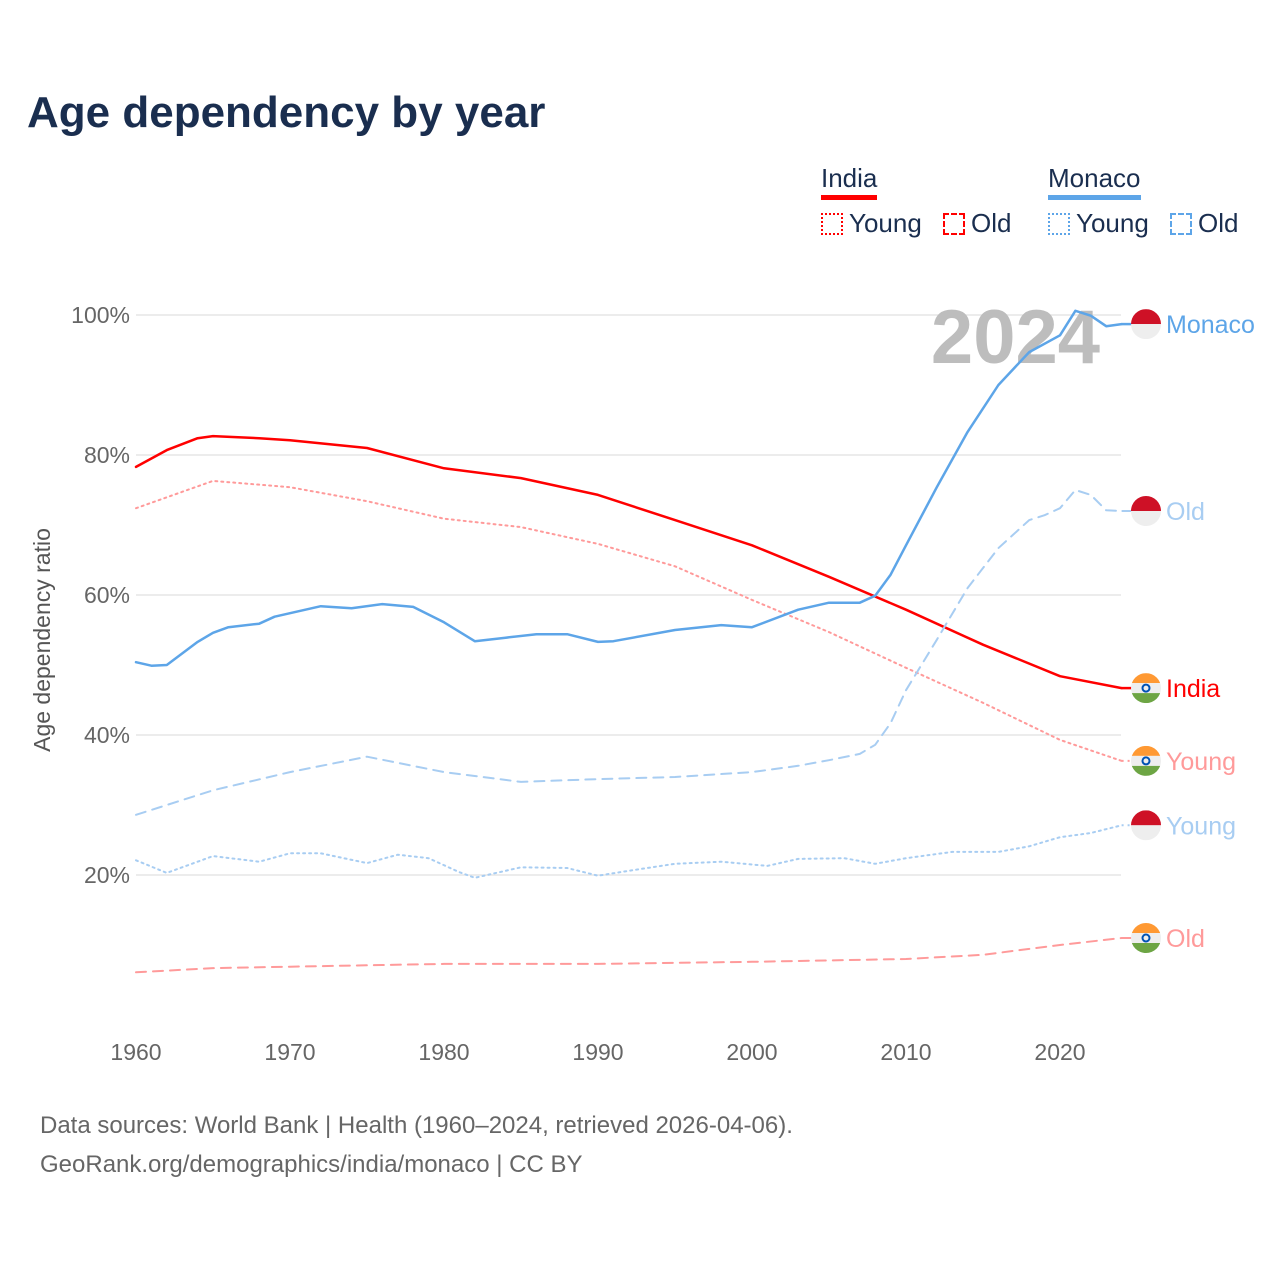 The width and height of the screenshot is (1280, 1280). I want to click on y-tick-label: 20%, so click(107, 875).